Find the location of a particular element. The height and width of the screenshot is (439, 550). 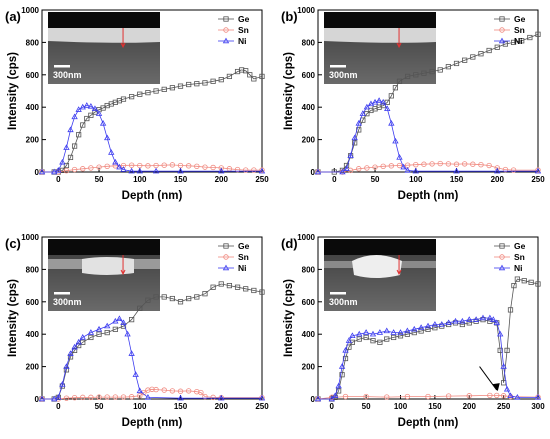

series-line-ni is located at coordinates (152, 139).